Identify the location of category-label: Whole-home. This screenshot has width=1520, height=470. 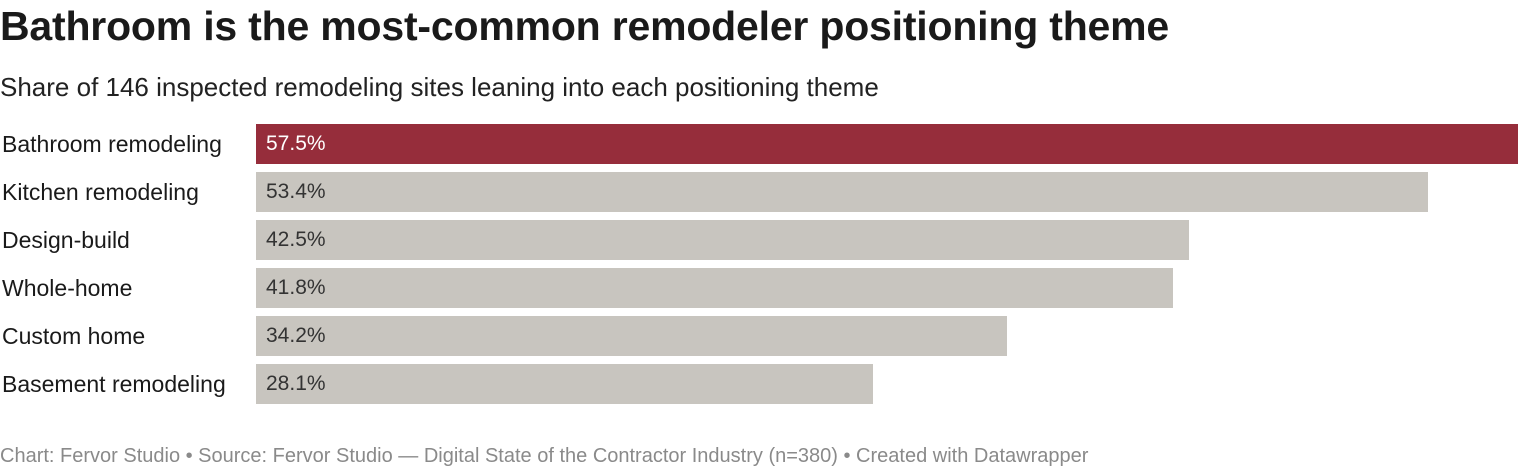
(67, 288).